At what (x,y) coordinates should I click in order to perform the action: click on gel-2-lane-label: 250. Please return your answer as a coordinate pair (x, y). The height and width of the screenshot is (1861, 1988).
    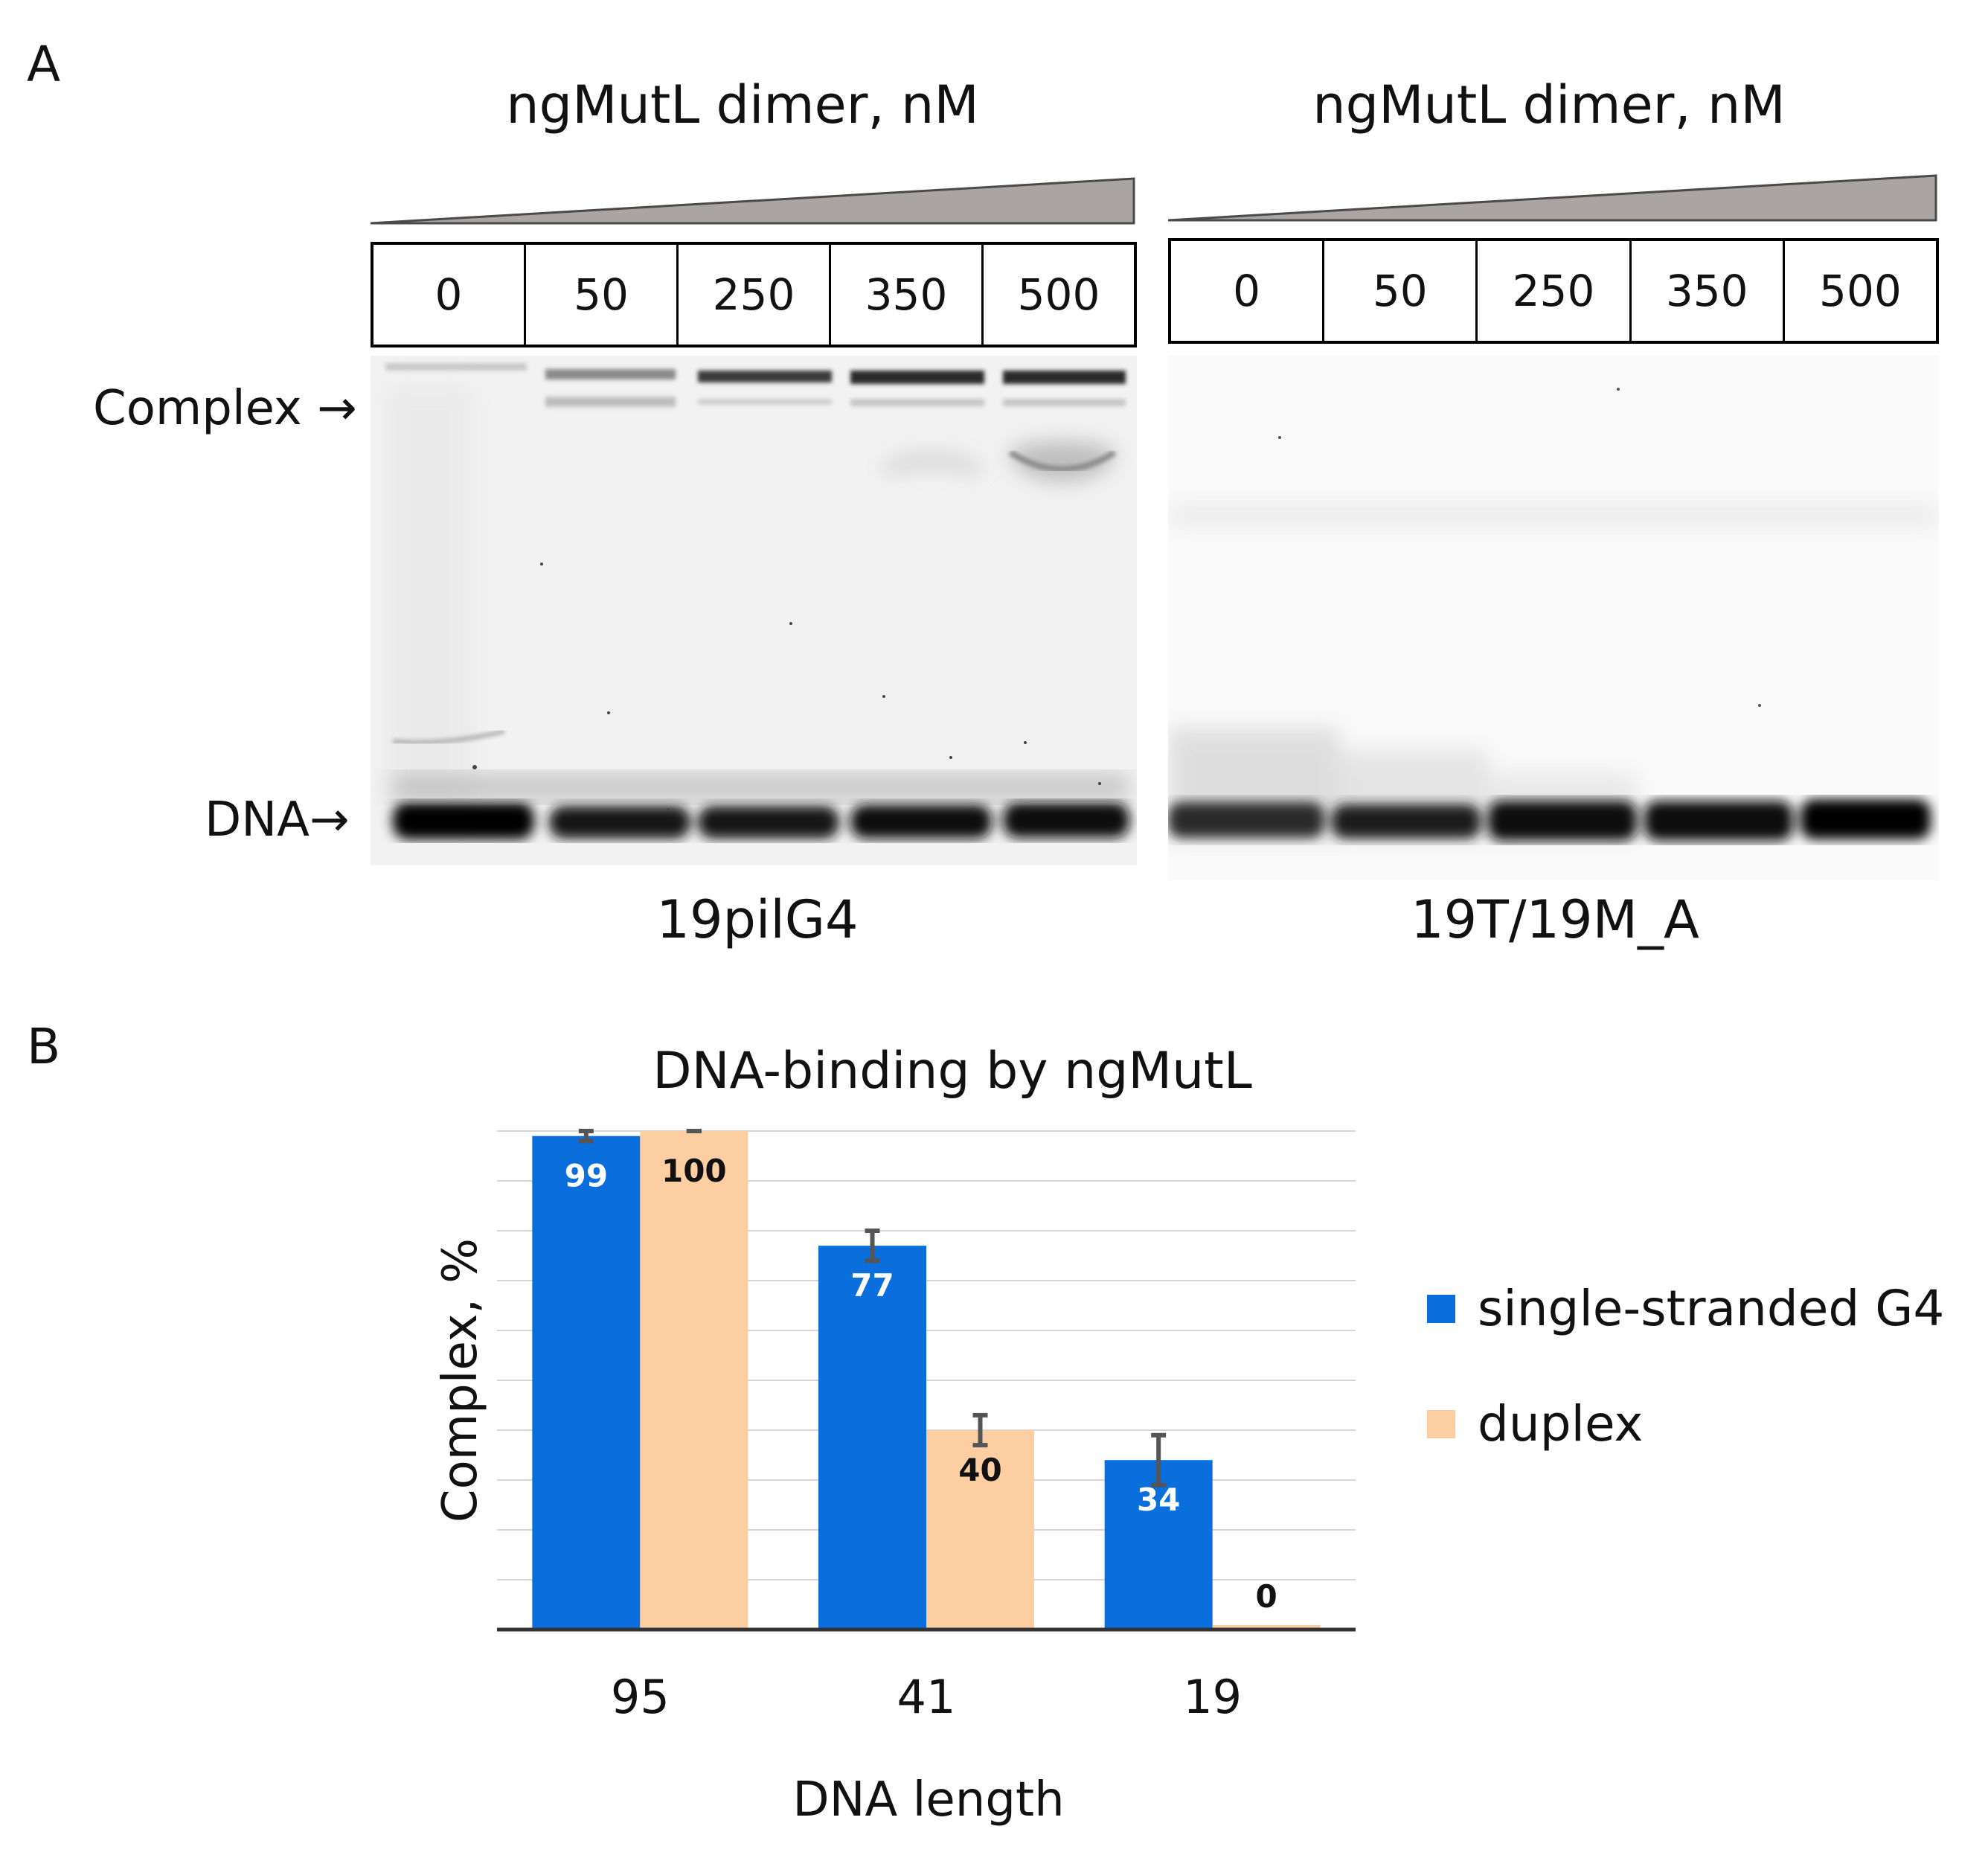
    Looking at the image, I should click on (1555, 291).